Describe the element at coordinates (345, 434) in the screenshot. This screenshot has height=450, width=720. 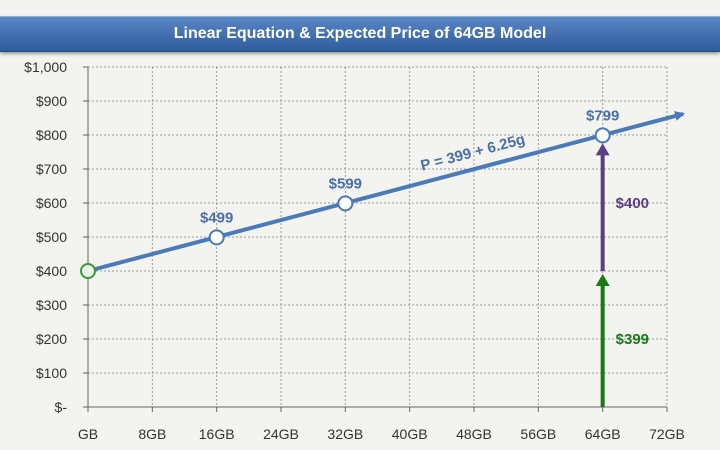
I see `x-tick-label: 32GB` at that location.